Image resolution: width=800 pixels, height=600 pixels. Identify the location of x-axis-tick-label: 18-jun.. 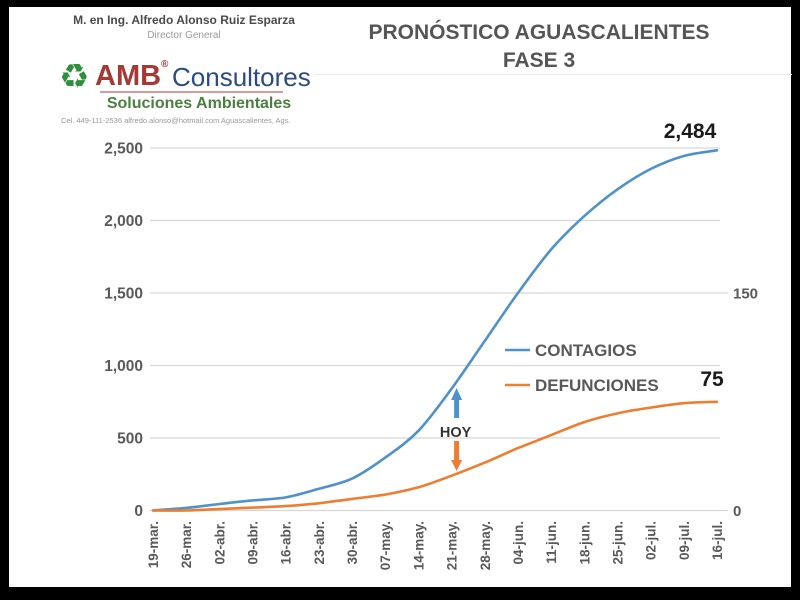
(584, 543).